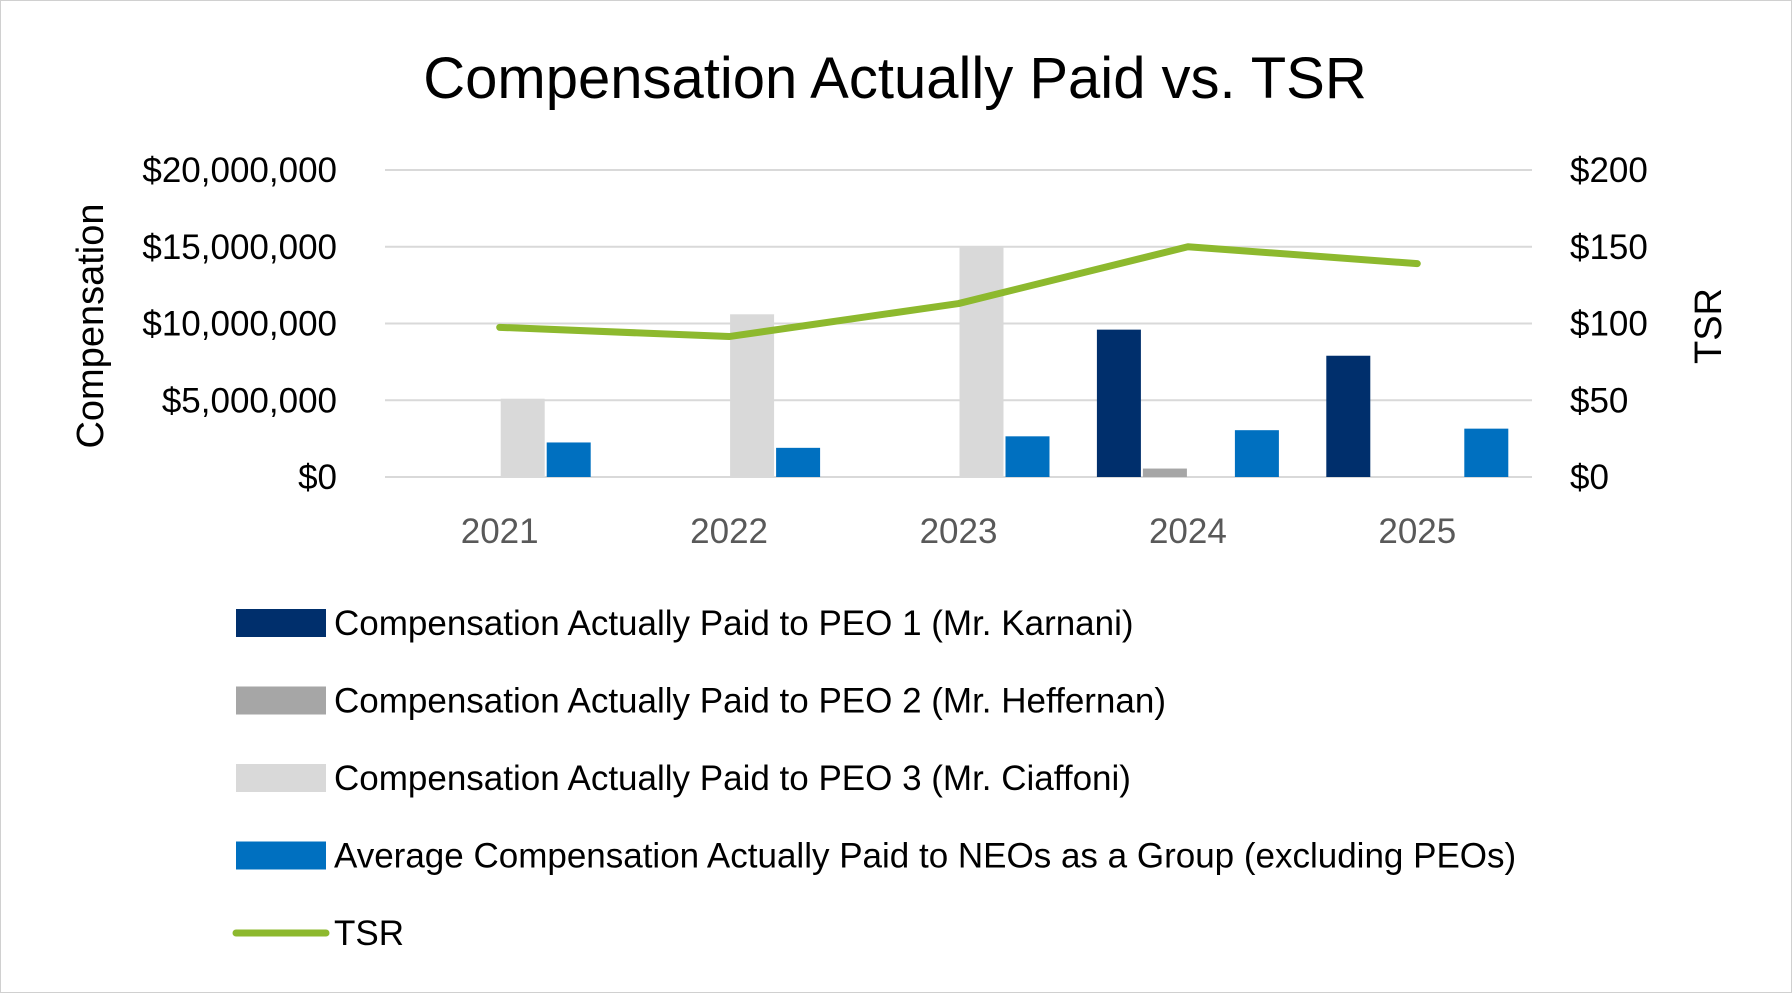 Image resolution: width=1792 pixels, height=993 pixels. What do you see at coordinates (1589, 477) in the screenshot?
I see `y2-tick-label: $0` at bounding box center [1589, 477].